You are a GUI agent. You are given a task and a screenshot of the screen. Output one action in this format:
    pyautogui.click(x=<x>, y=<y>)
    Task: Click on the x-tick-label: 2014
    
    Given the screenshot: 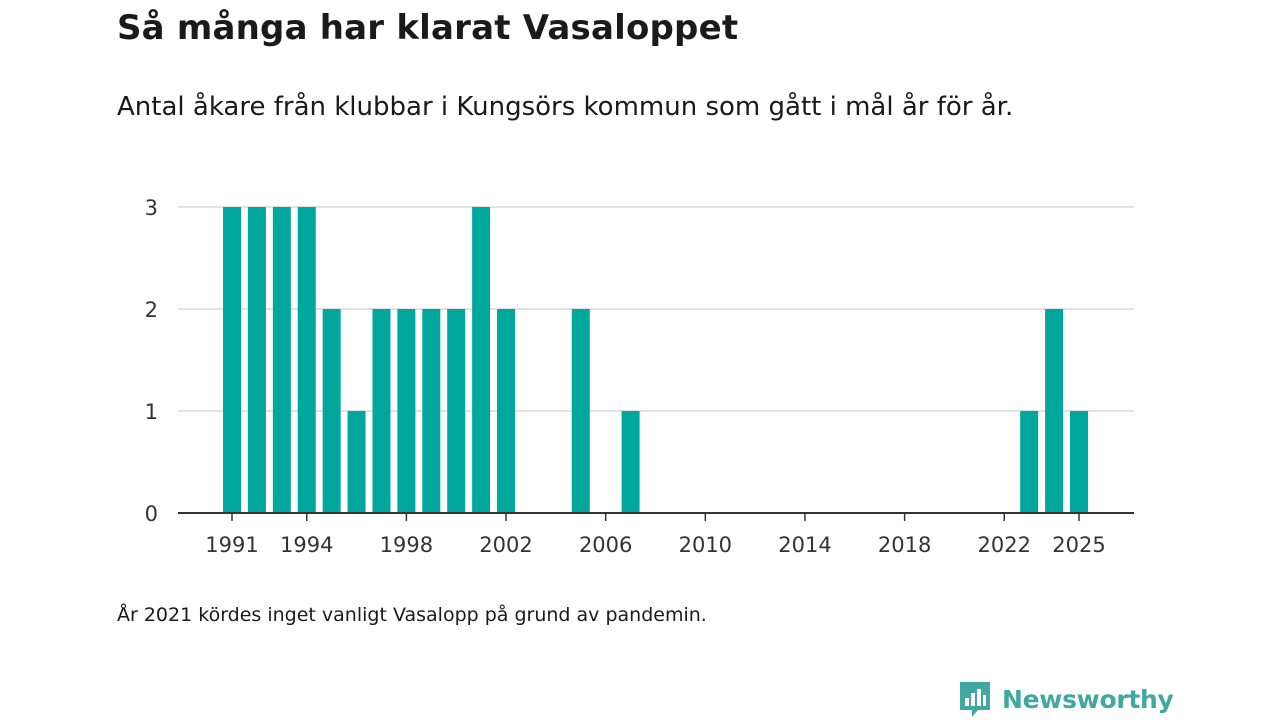 What is the action you would take?
    pyautogui.click(x=804, y=545)
    